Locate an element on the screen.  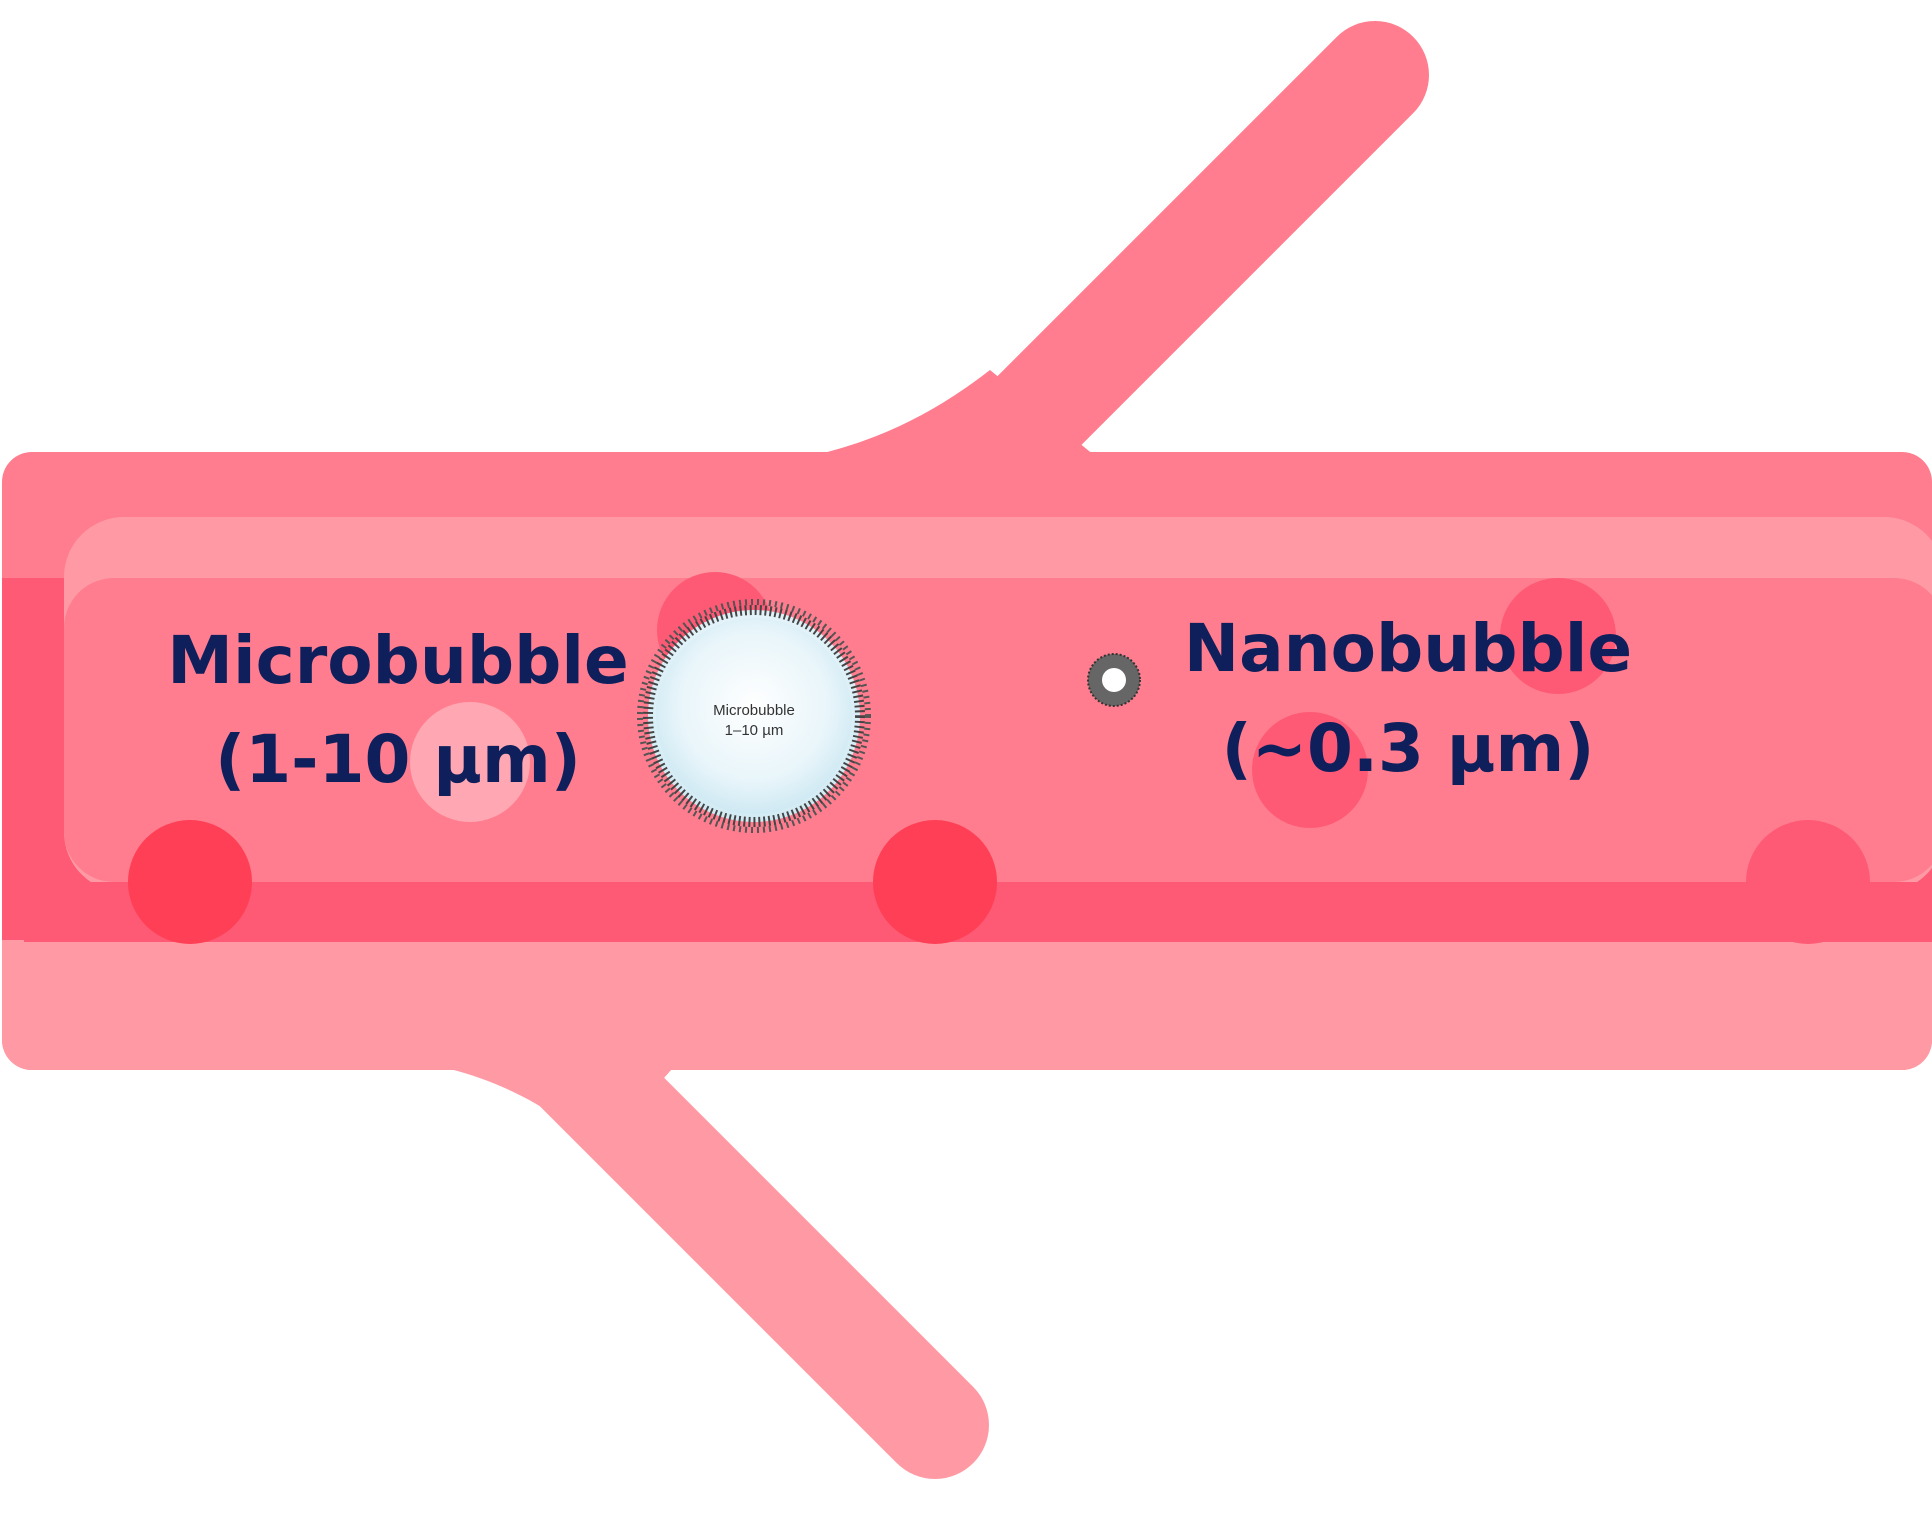
microbubble-inner-title: Microbubble is located at coordinates (754, 710).